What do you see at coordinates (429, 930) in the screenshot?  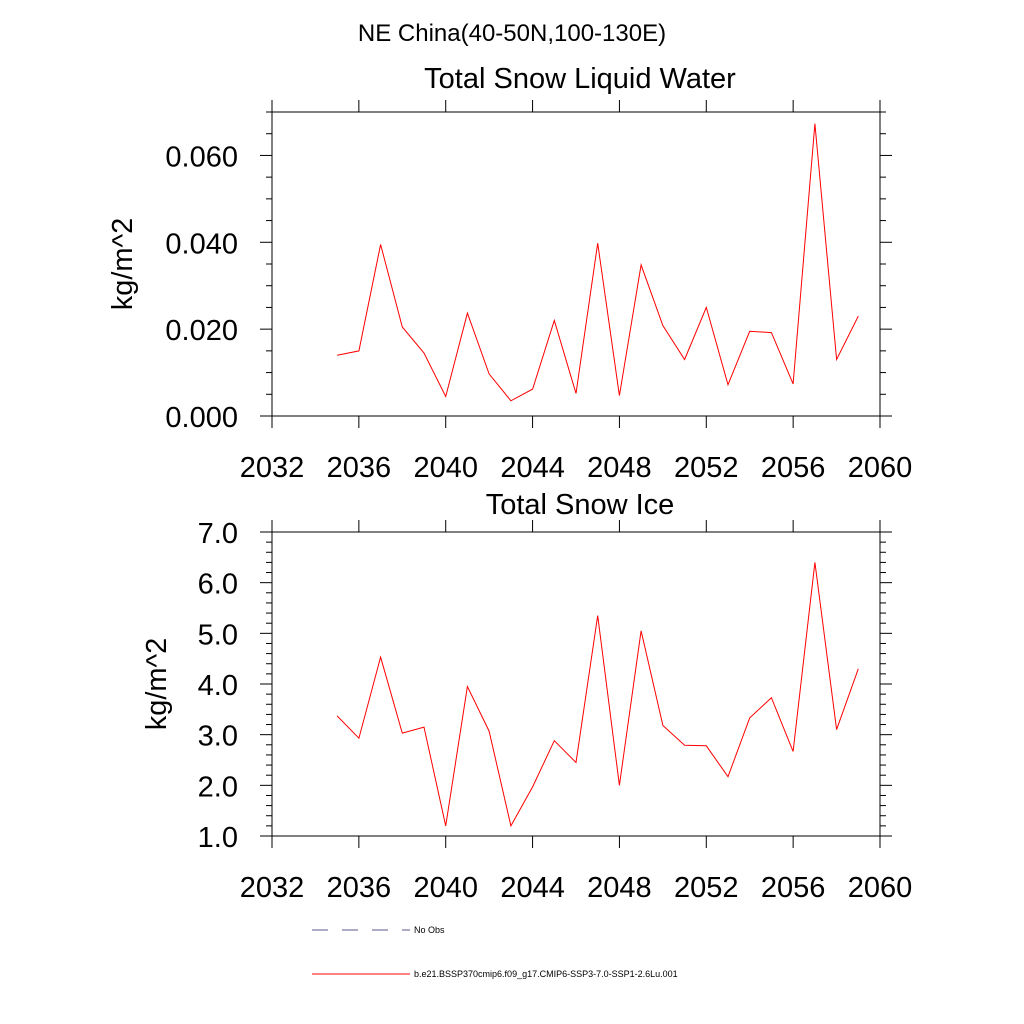 I see `legend-label: No Obs` at bounding box center [429, 930].